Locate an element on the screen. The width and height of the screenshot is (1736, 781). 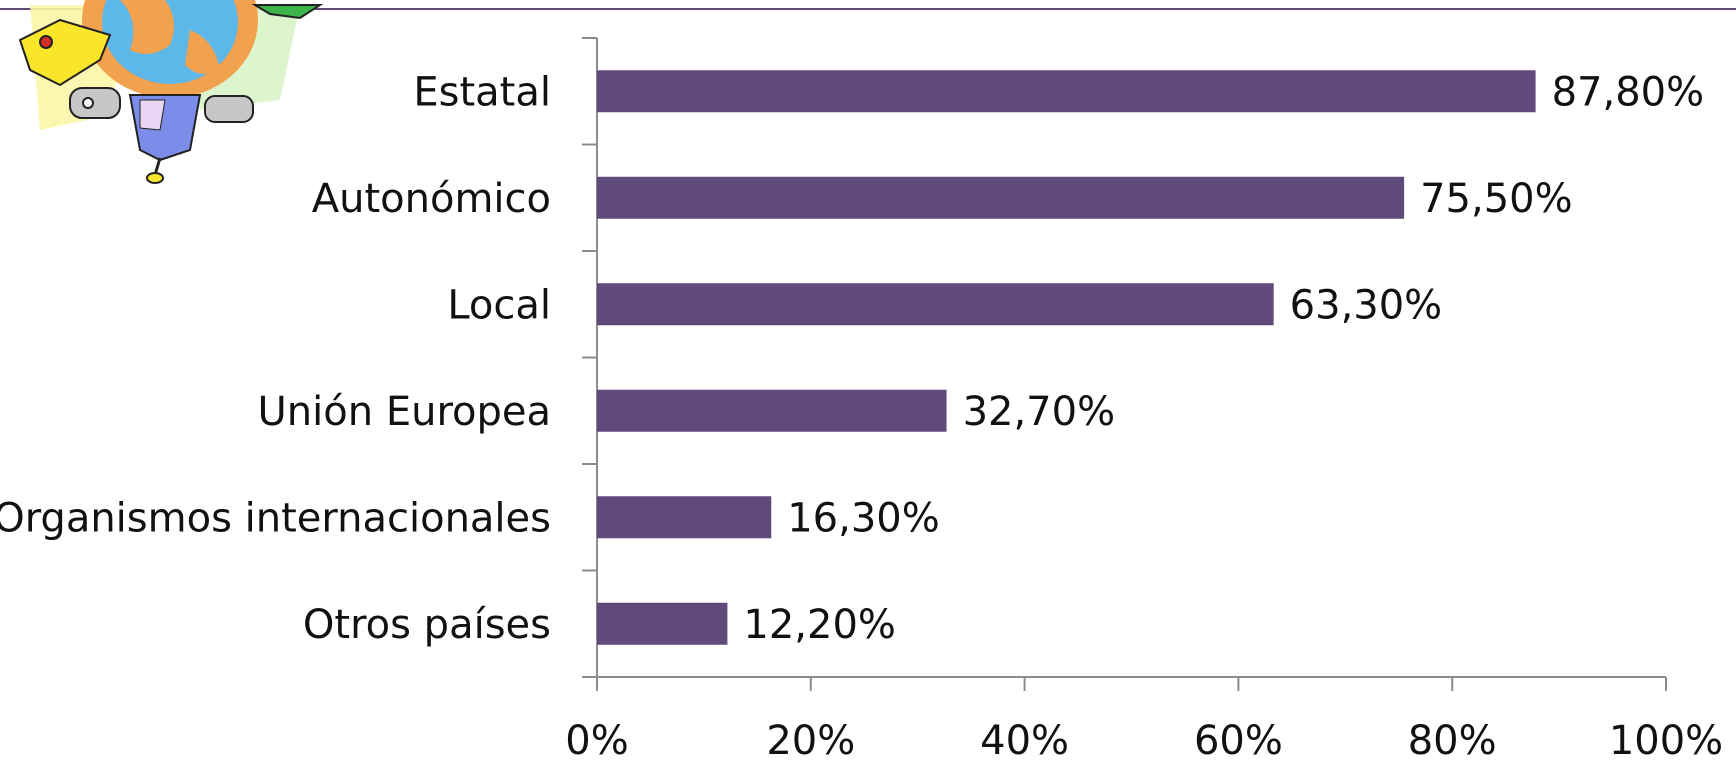
x-tick-label: 0% is located at coordinates (596, 741).